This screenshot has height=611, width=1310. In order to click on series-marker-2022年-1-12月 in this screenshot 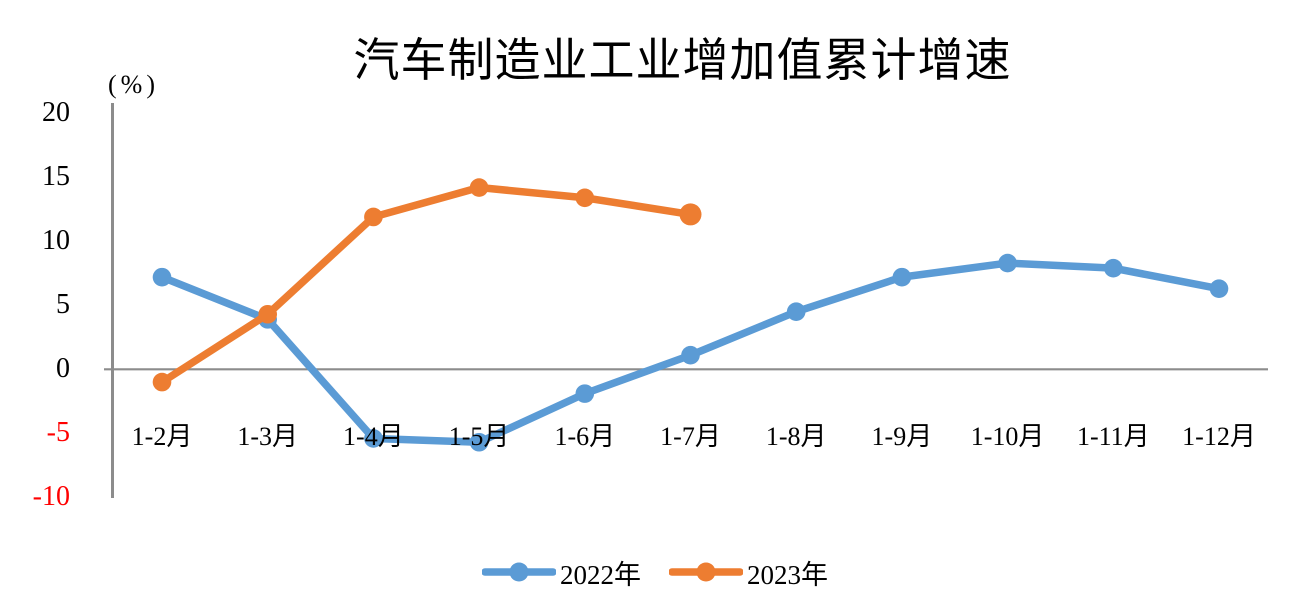, I will do `click(1219, 288)`.